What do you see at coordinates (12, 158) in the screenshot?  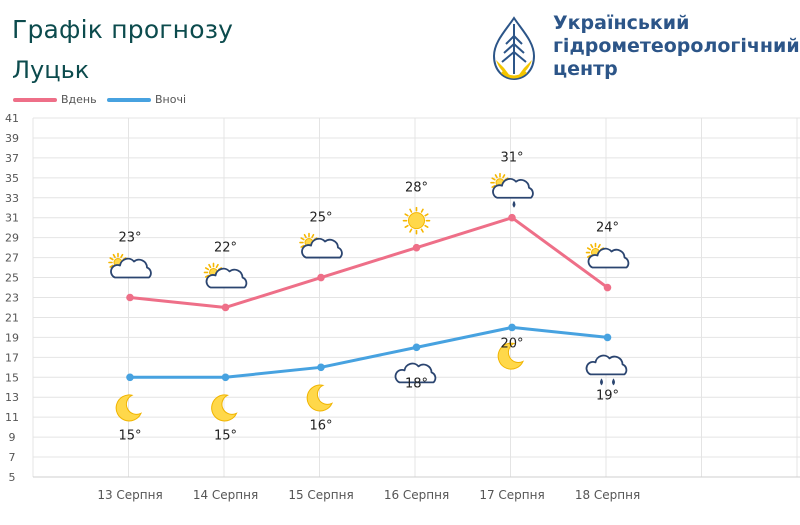 I see `y-tick-label: 37` at bounding box center [12, 158].